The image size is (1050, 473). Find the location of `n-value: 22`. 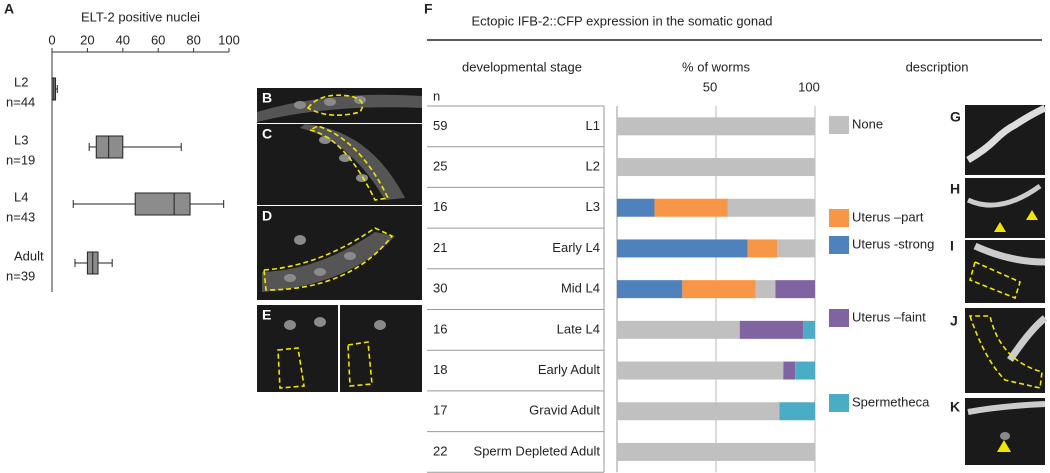

n-value: 22 is located at coordinates (440, 450).